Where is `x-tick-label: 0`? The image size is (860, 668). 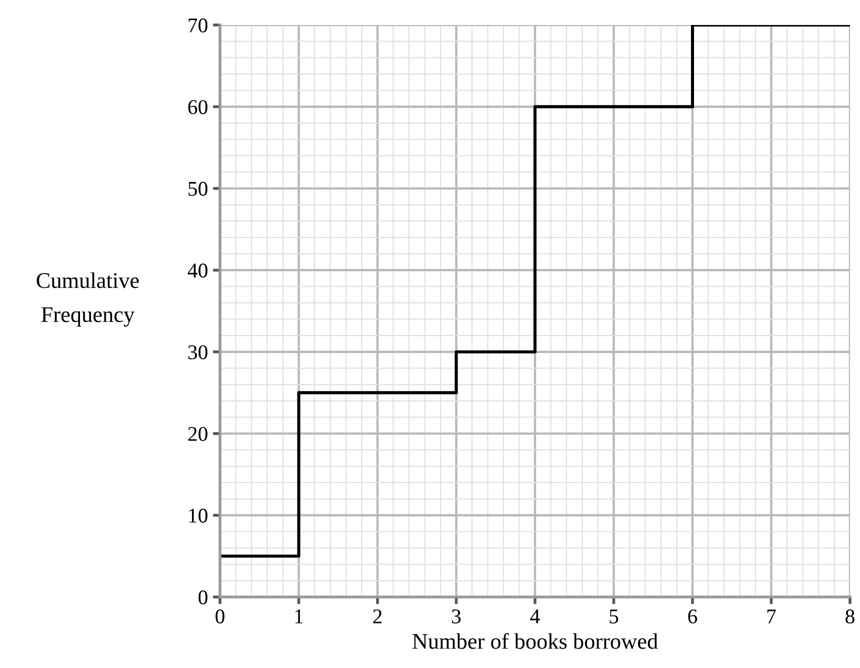 x-tick-label: 0 is located at coordinates (220, 616).